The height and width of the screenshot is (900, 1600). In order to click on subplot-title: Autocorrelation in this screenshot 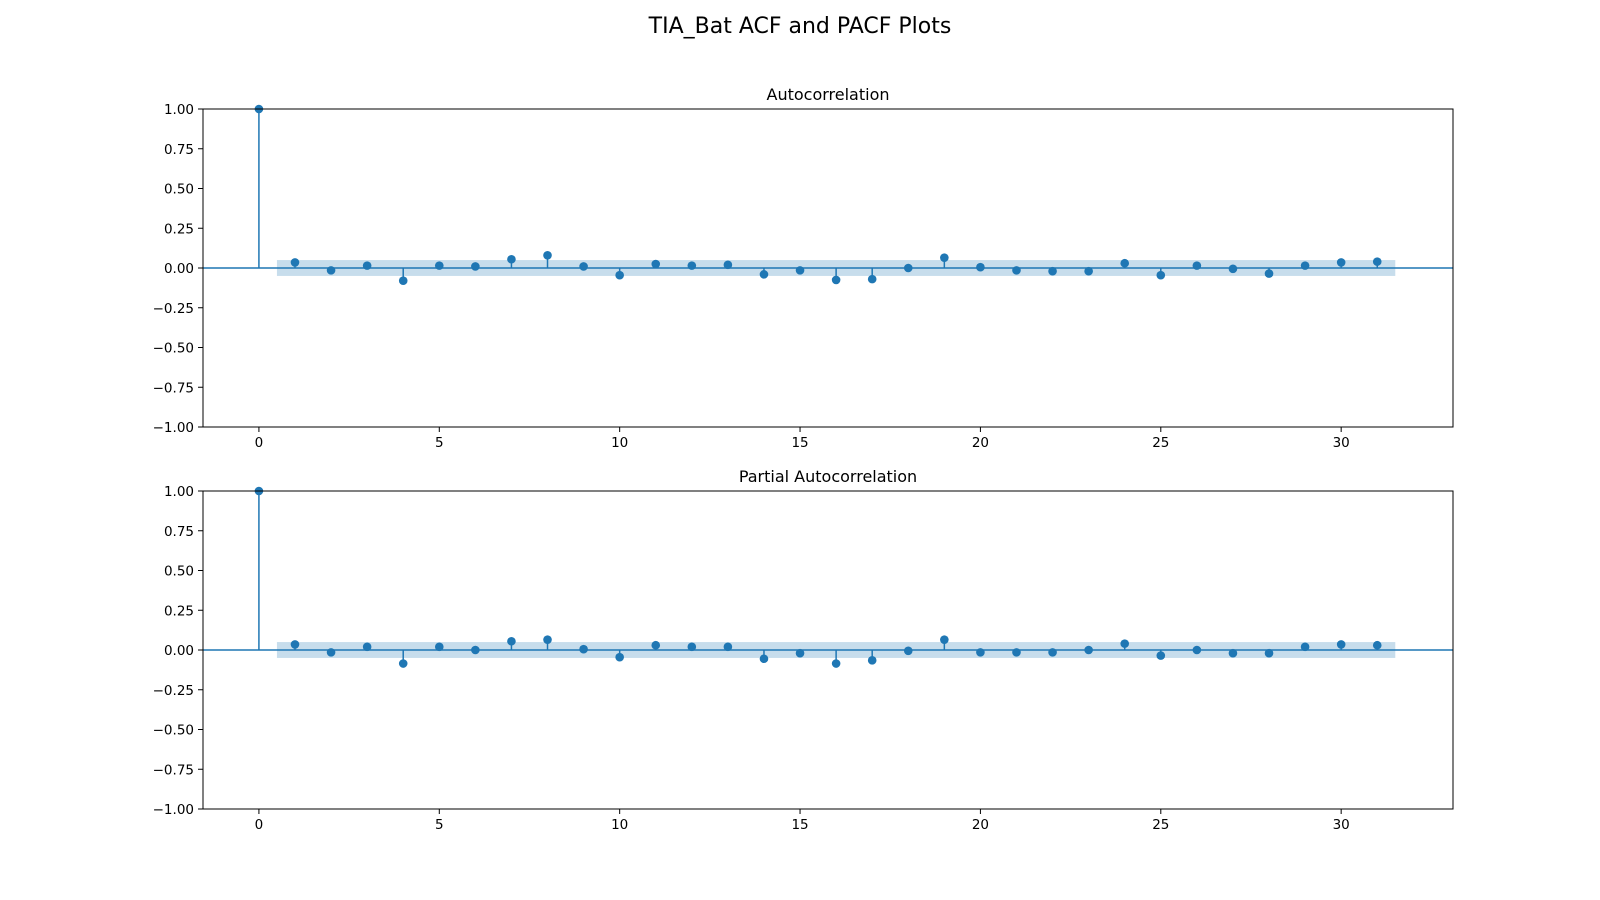, I will do `click(828, 94)`.